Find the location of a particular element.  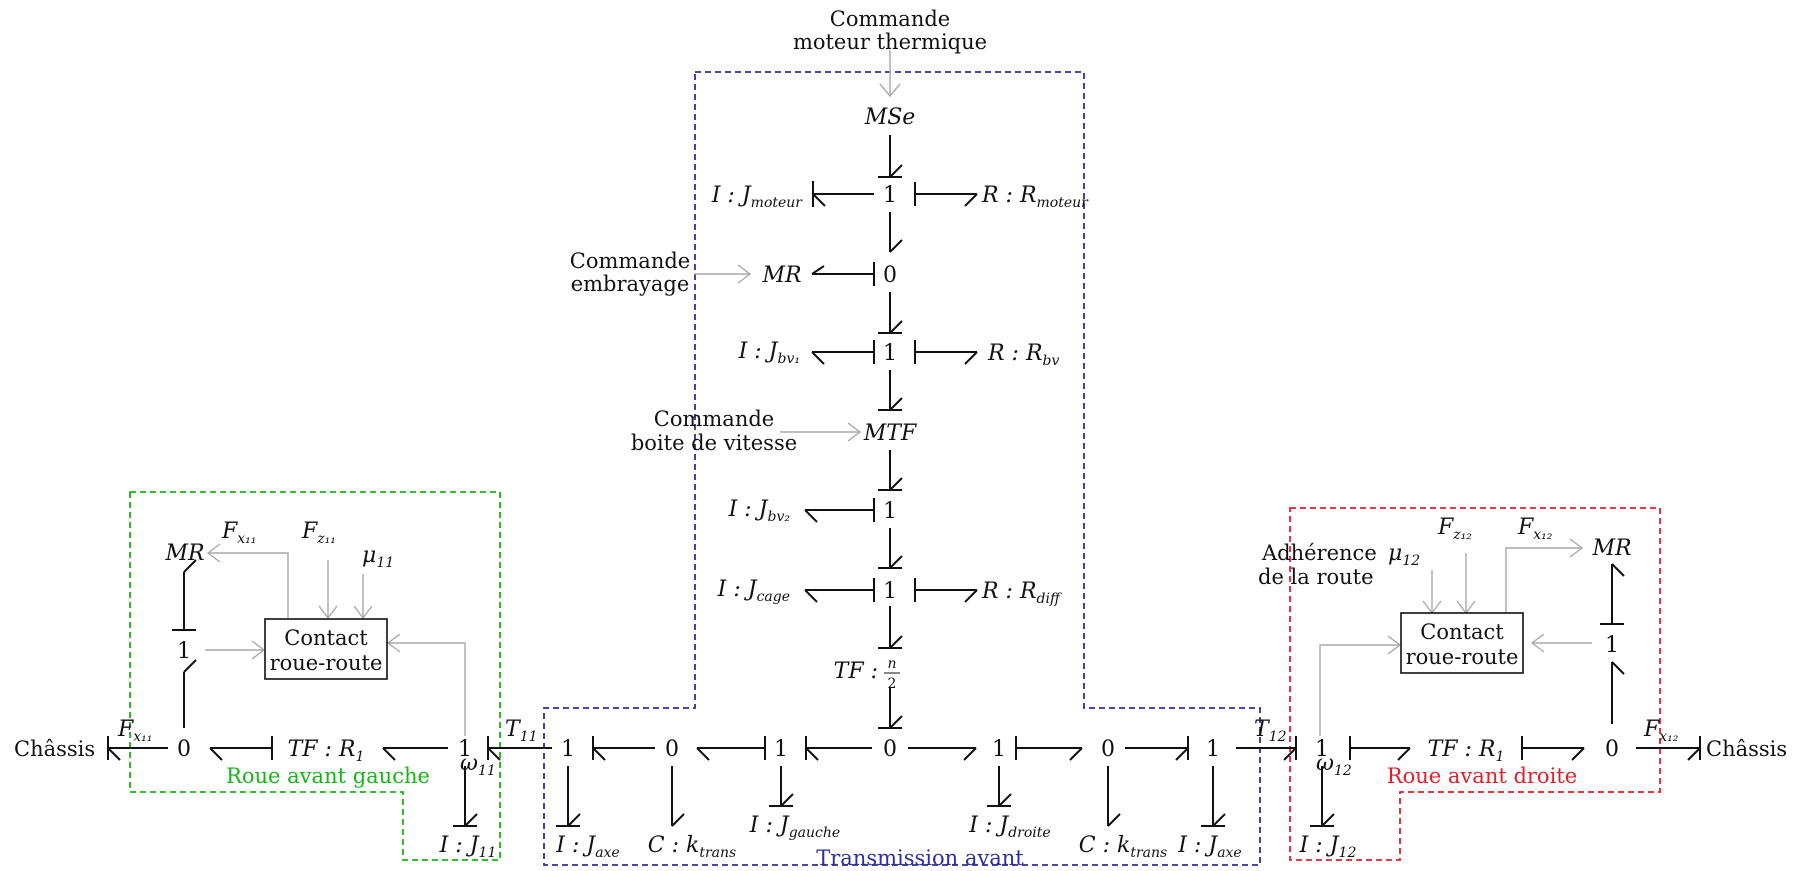

chassis-right: Châssis is located at coordinates (1746, 749).